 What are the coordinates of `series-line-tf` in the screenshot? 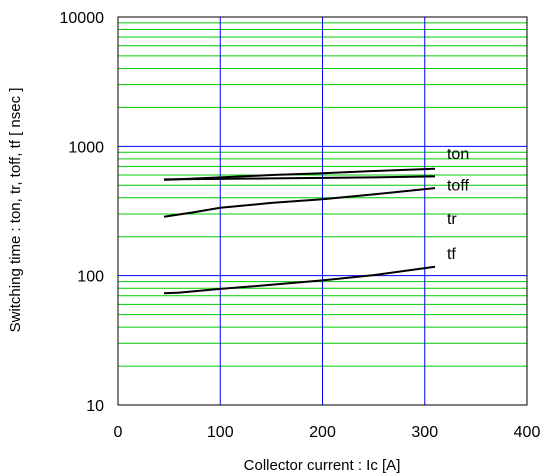 It's located at (299, 280).